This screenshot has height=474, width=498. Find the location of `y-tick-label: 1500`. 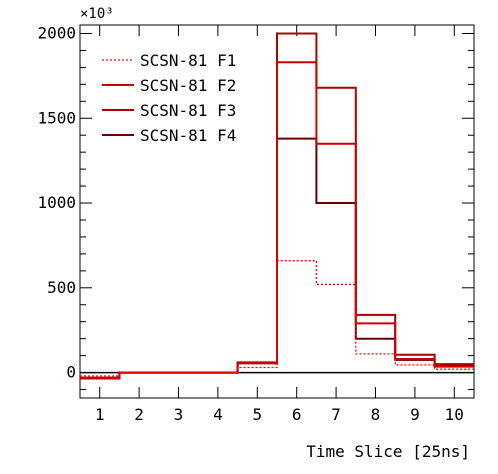

y-tick-label: 1500 is located at coordinates (56, 117).